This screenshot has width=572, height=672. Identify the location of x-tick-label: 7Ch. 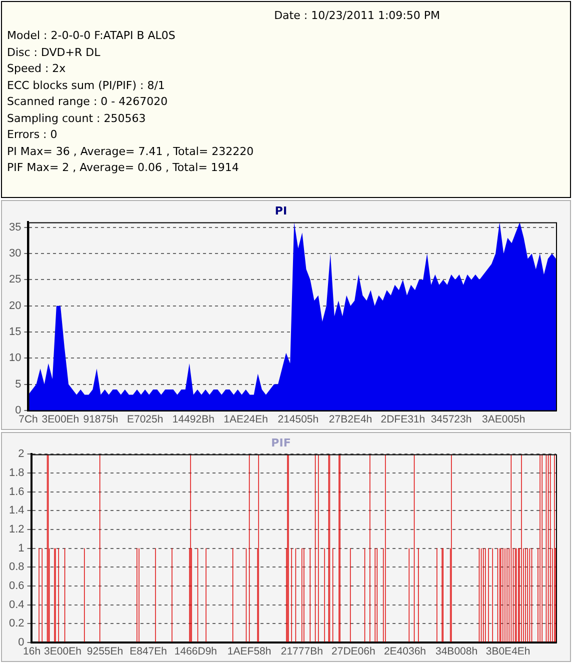
(28, 420).